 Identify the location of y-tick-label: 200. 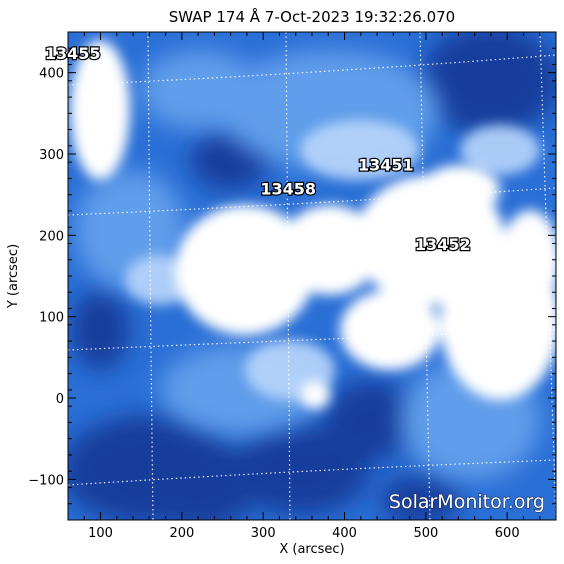
(51, 236).